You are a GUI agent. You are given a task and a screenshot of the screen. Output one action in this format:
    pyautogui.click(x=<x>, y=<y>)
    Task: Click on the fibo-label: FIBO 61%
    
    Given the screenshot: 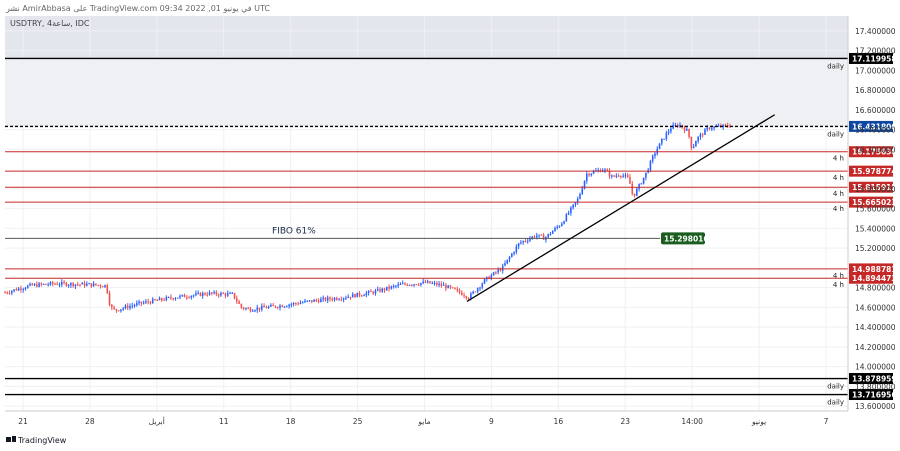 What is the action you would take?
    pyautogui.click(x=294, y=231)
    